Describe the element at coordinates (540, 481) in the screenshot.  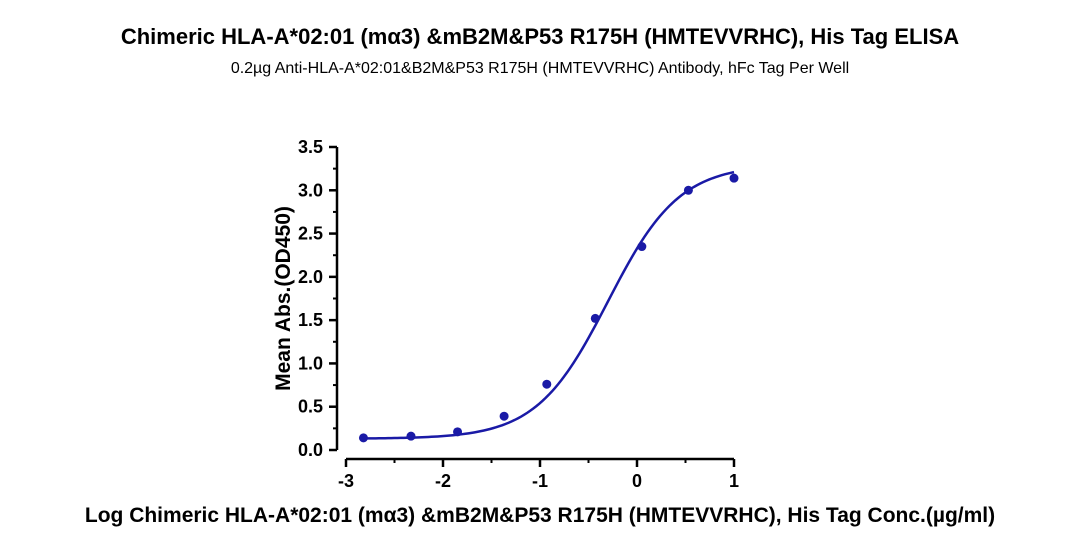
I see `x-tick-label: -1` at that location.